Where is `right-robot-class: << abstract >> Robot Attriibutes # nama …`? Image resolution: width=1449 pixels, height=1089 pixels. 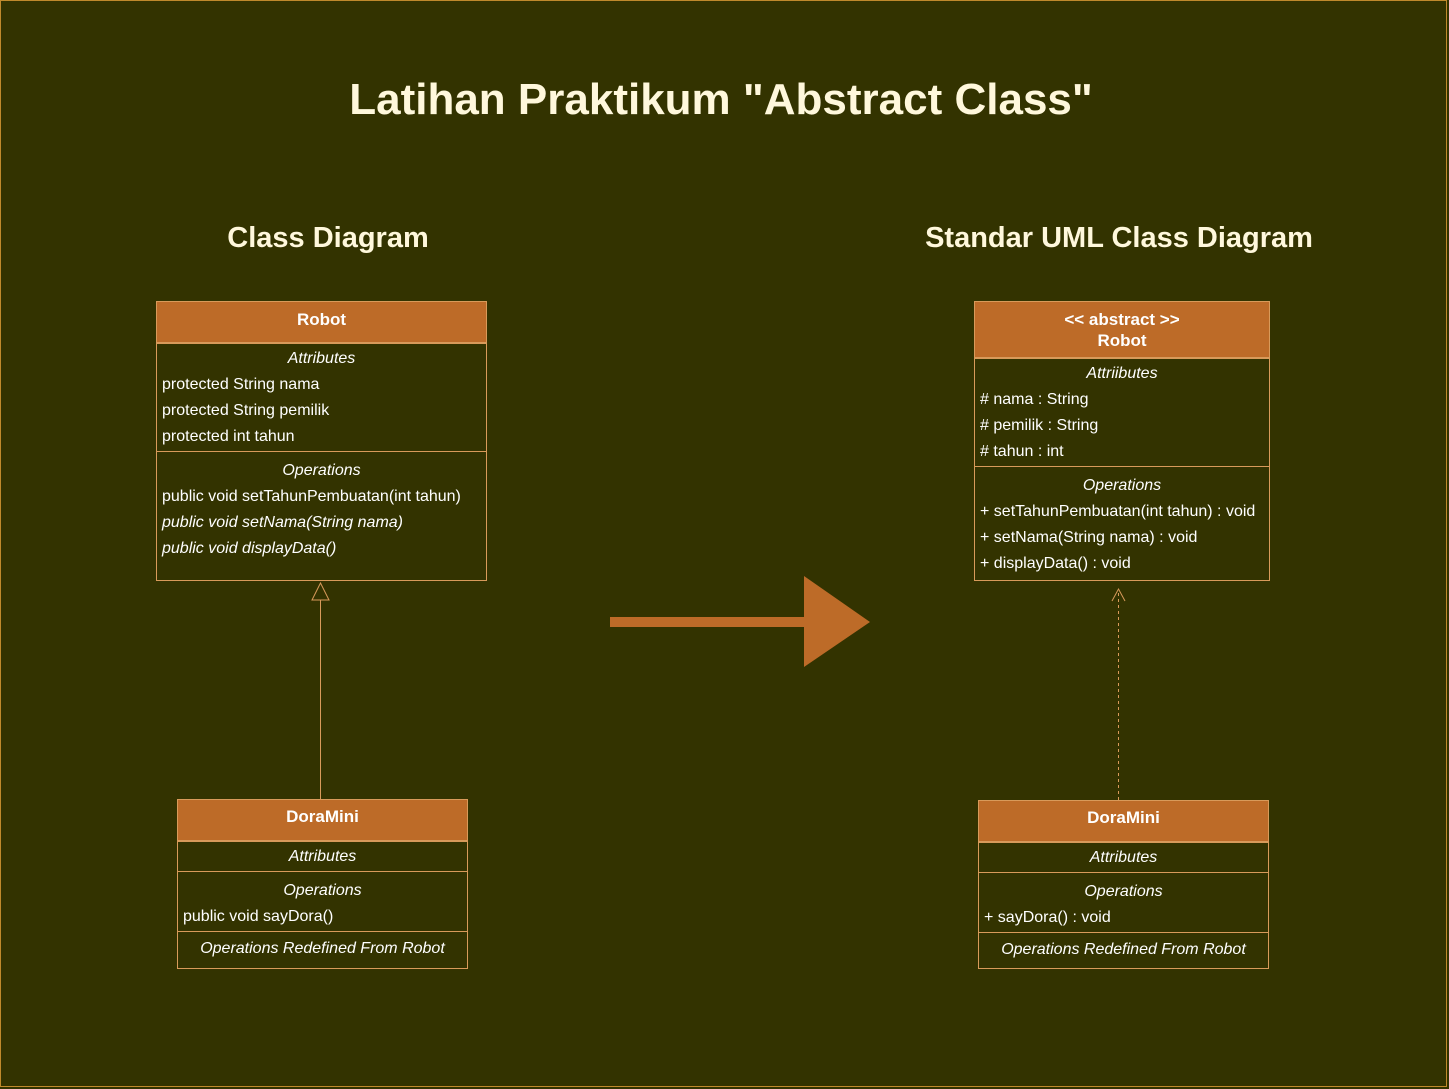 right-robot-class: << abstract >> Robot Attriibutes # nama … is located at coordinates (1122, 441).